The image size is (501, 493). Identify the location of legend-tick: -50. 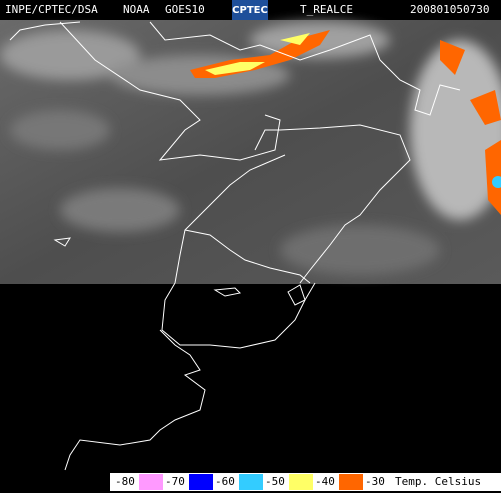
(275, 481).